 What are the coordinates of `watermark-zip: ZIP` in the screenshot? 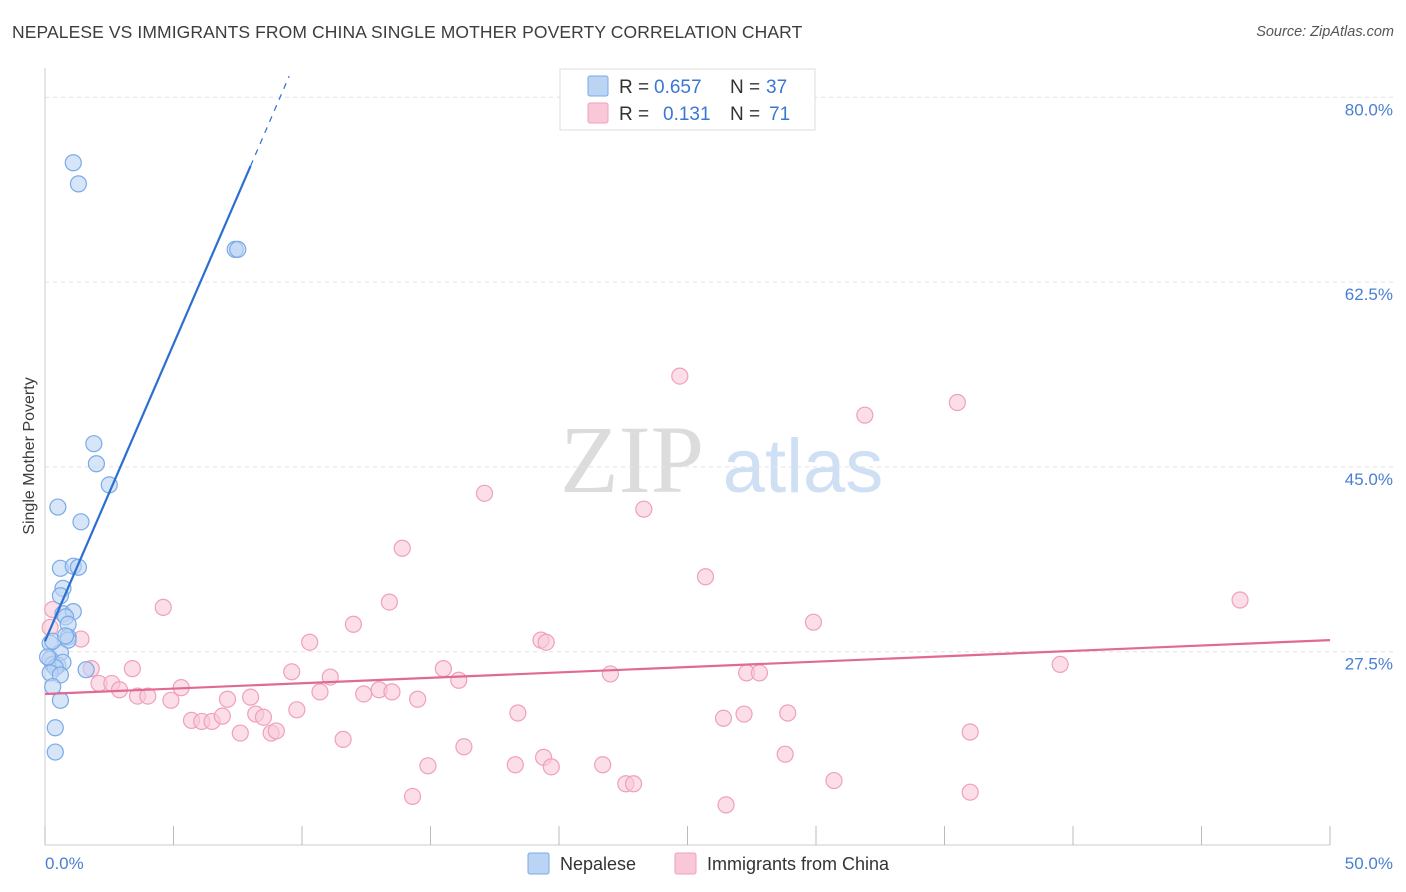 It's located at (632, 459).